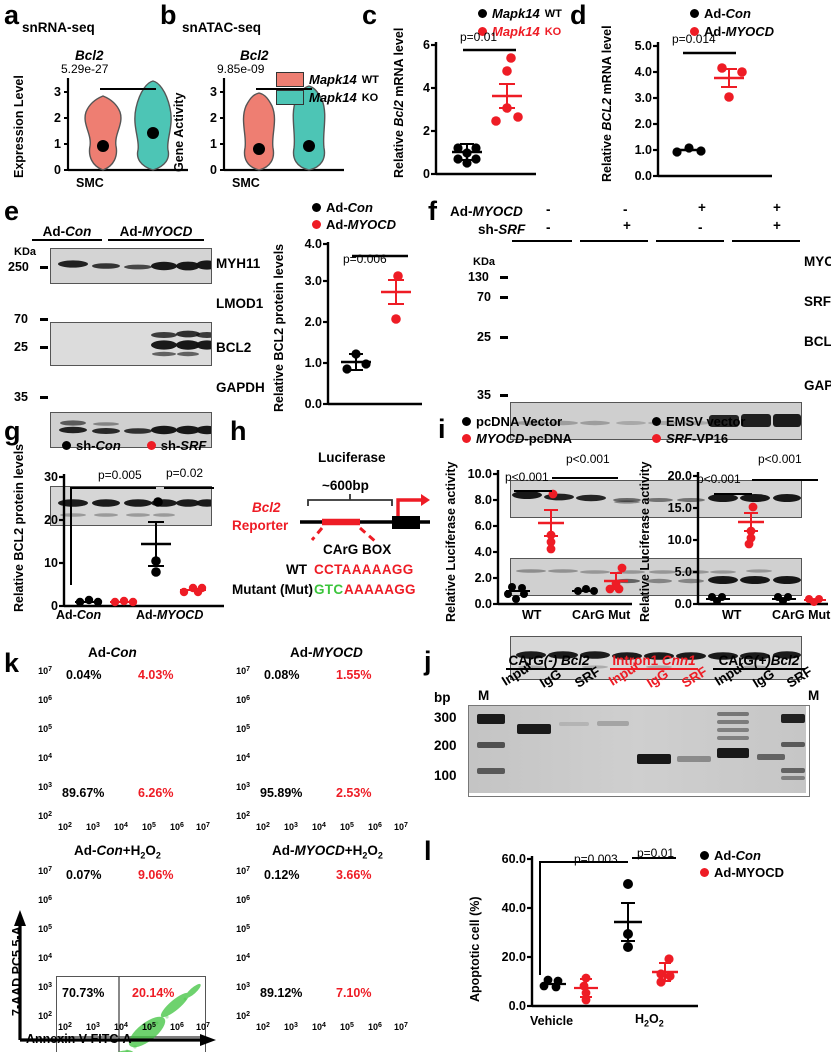 This screenshot has height=1052, width=831. Describe the element at coordinates (817, 385) in the screenshot. I see `blot-label-gapdh-f: GAPDH` at that location.